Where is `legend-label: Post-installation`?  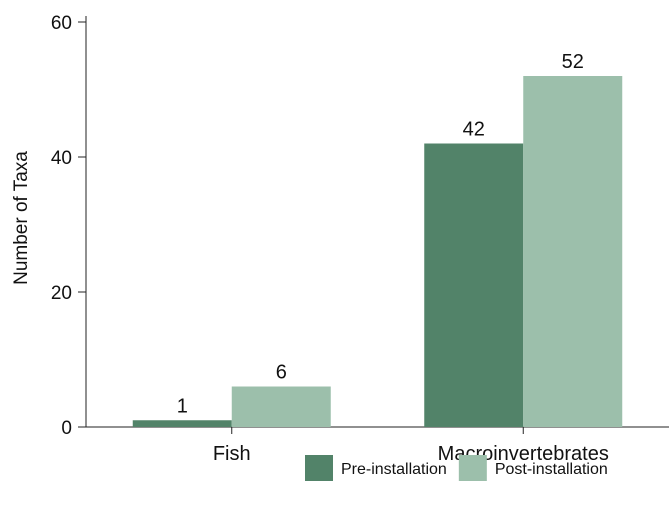 legend-label: Post-installation is located at coordinates (551, 469).